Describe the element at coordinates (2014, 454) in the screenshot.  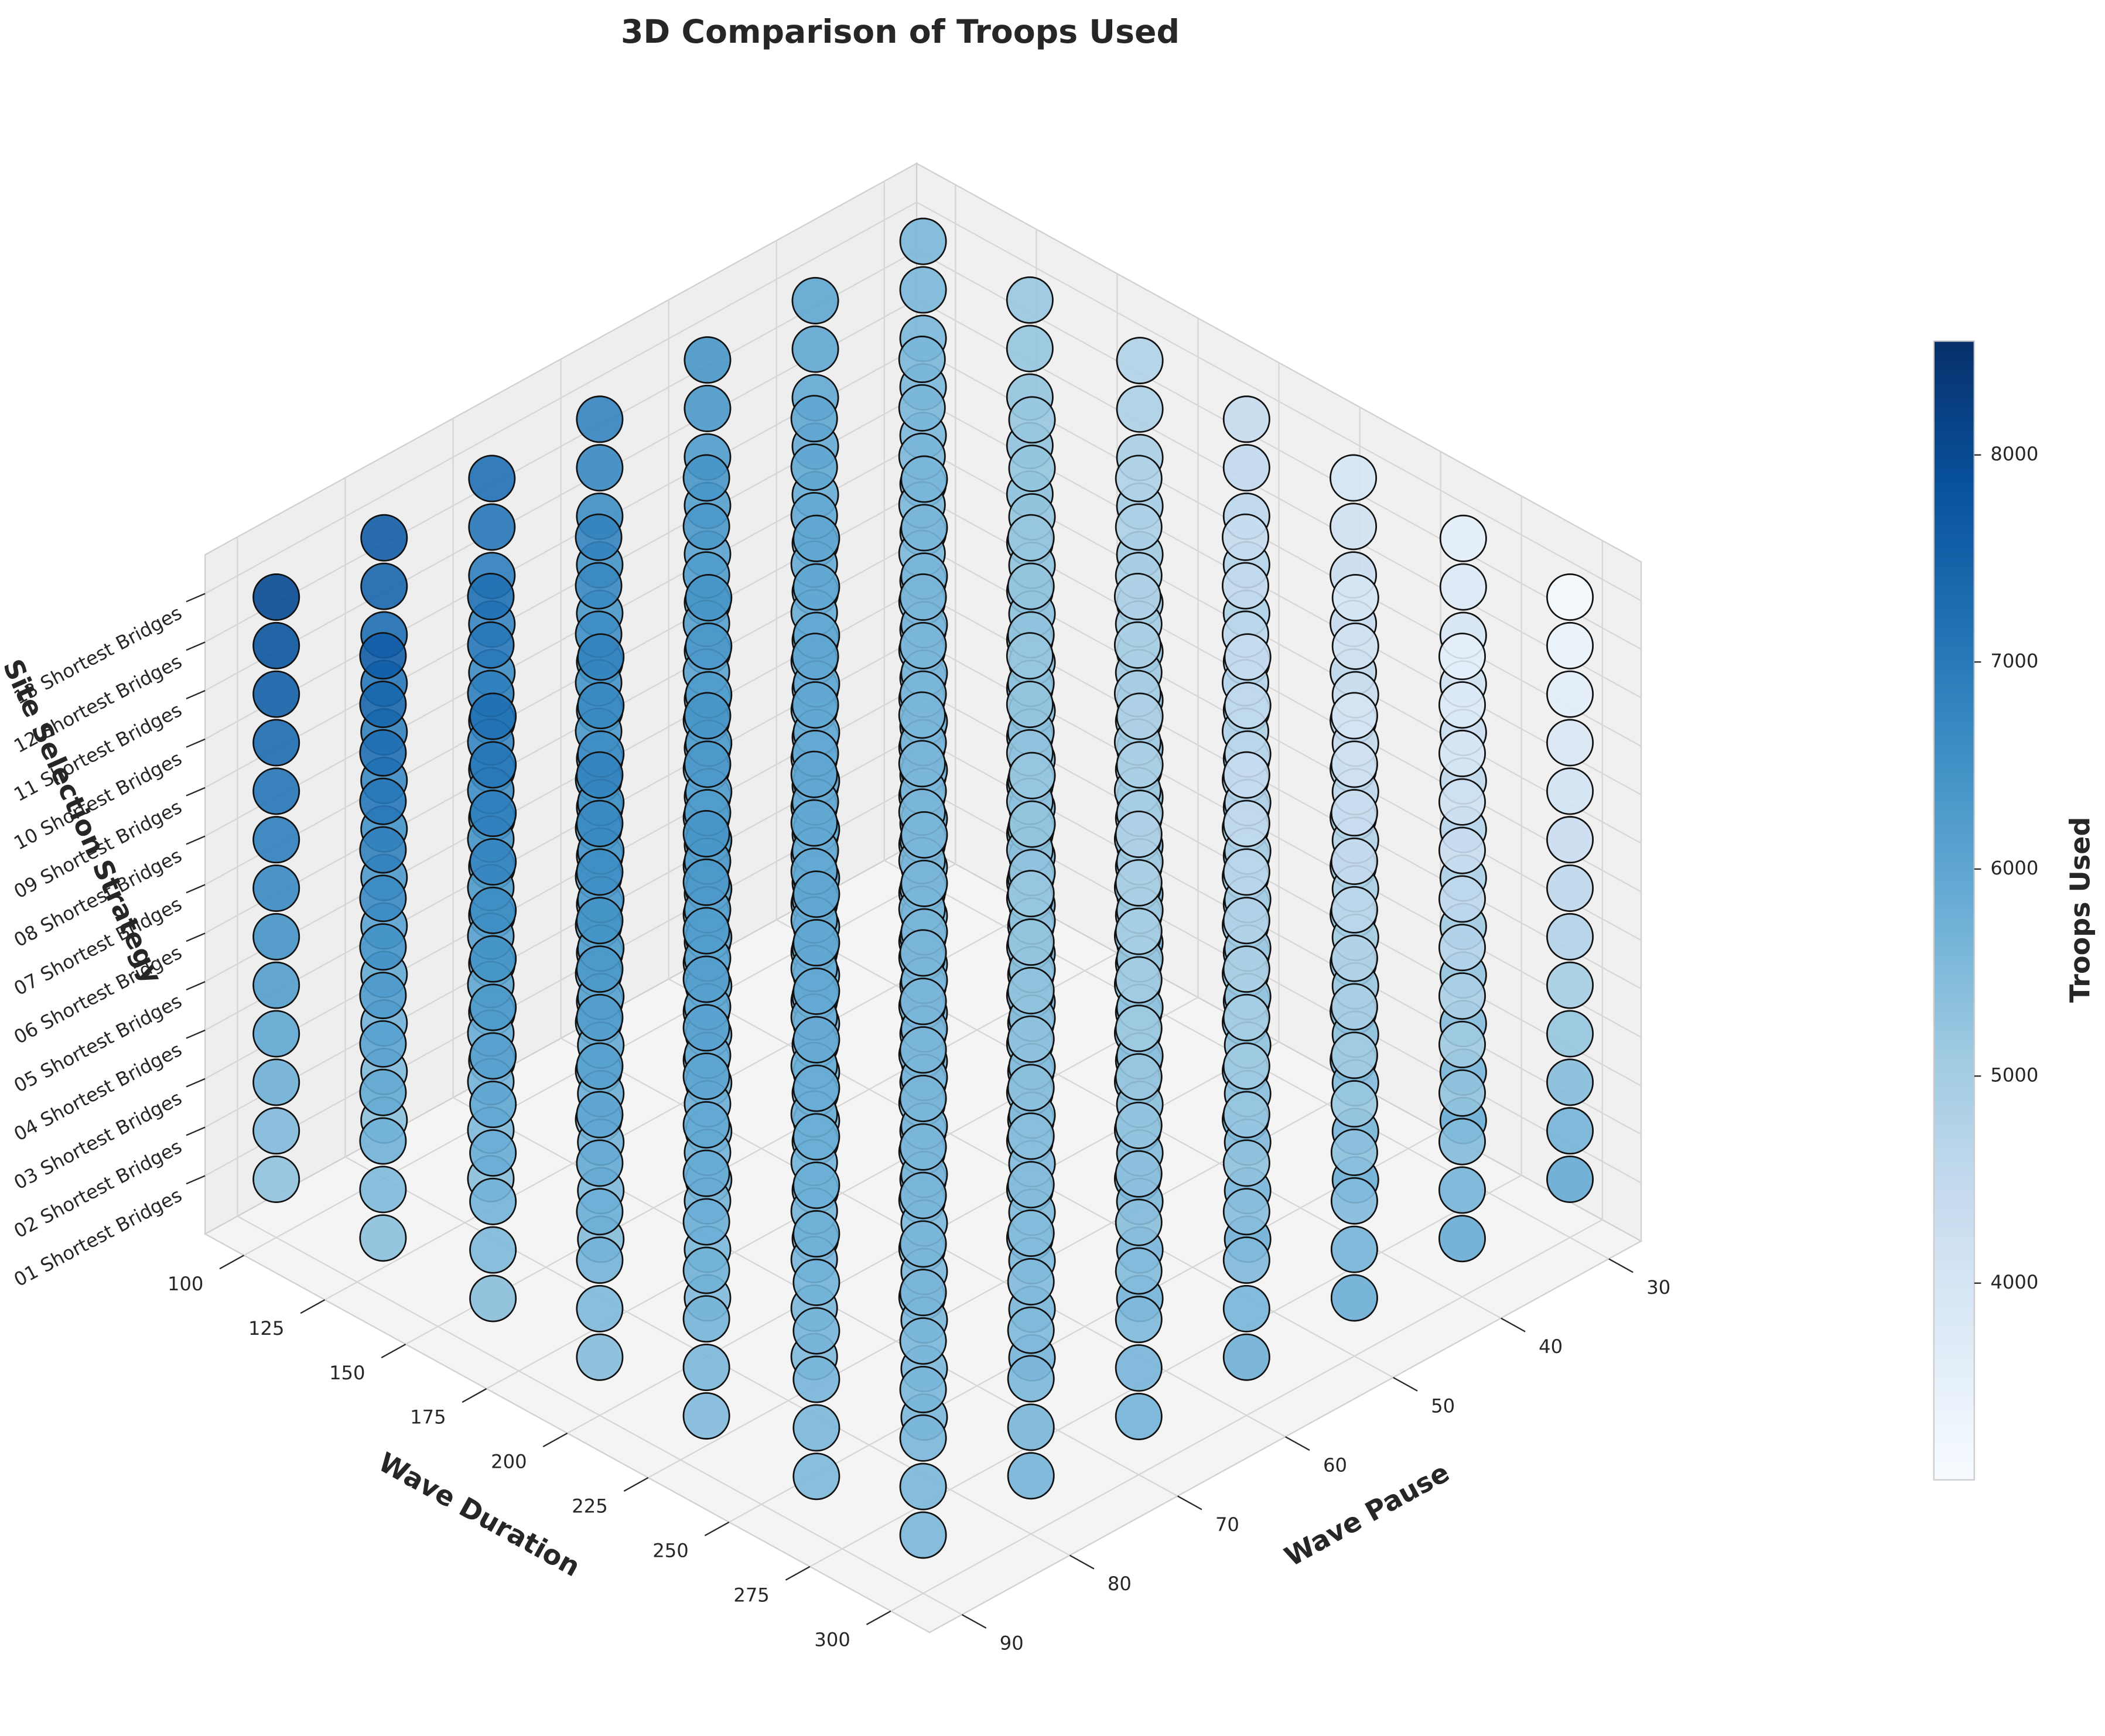
I see `colorbar-tick-label: 8000` at that location.